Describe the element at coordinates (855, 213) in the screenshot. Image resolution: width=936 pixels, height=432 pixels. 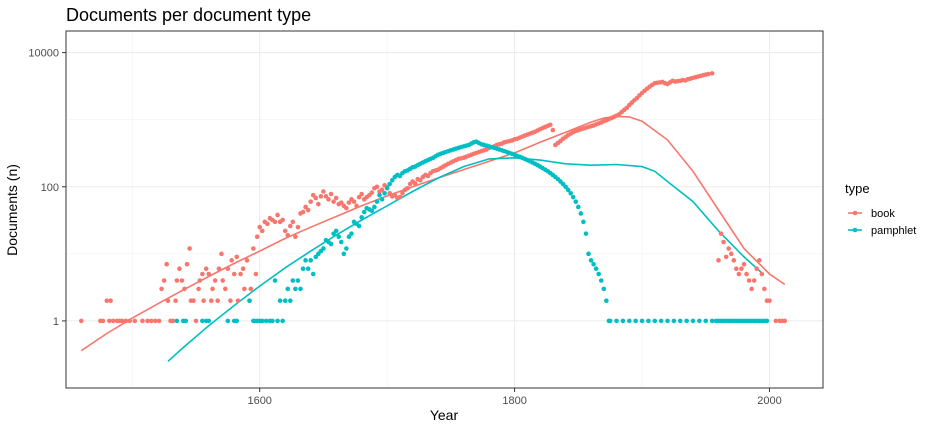
I see `legend-key-point-book` at that location.